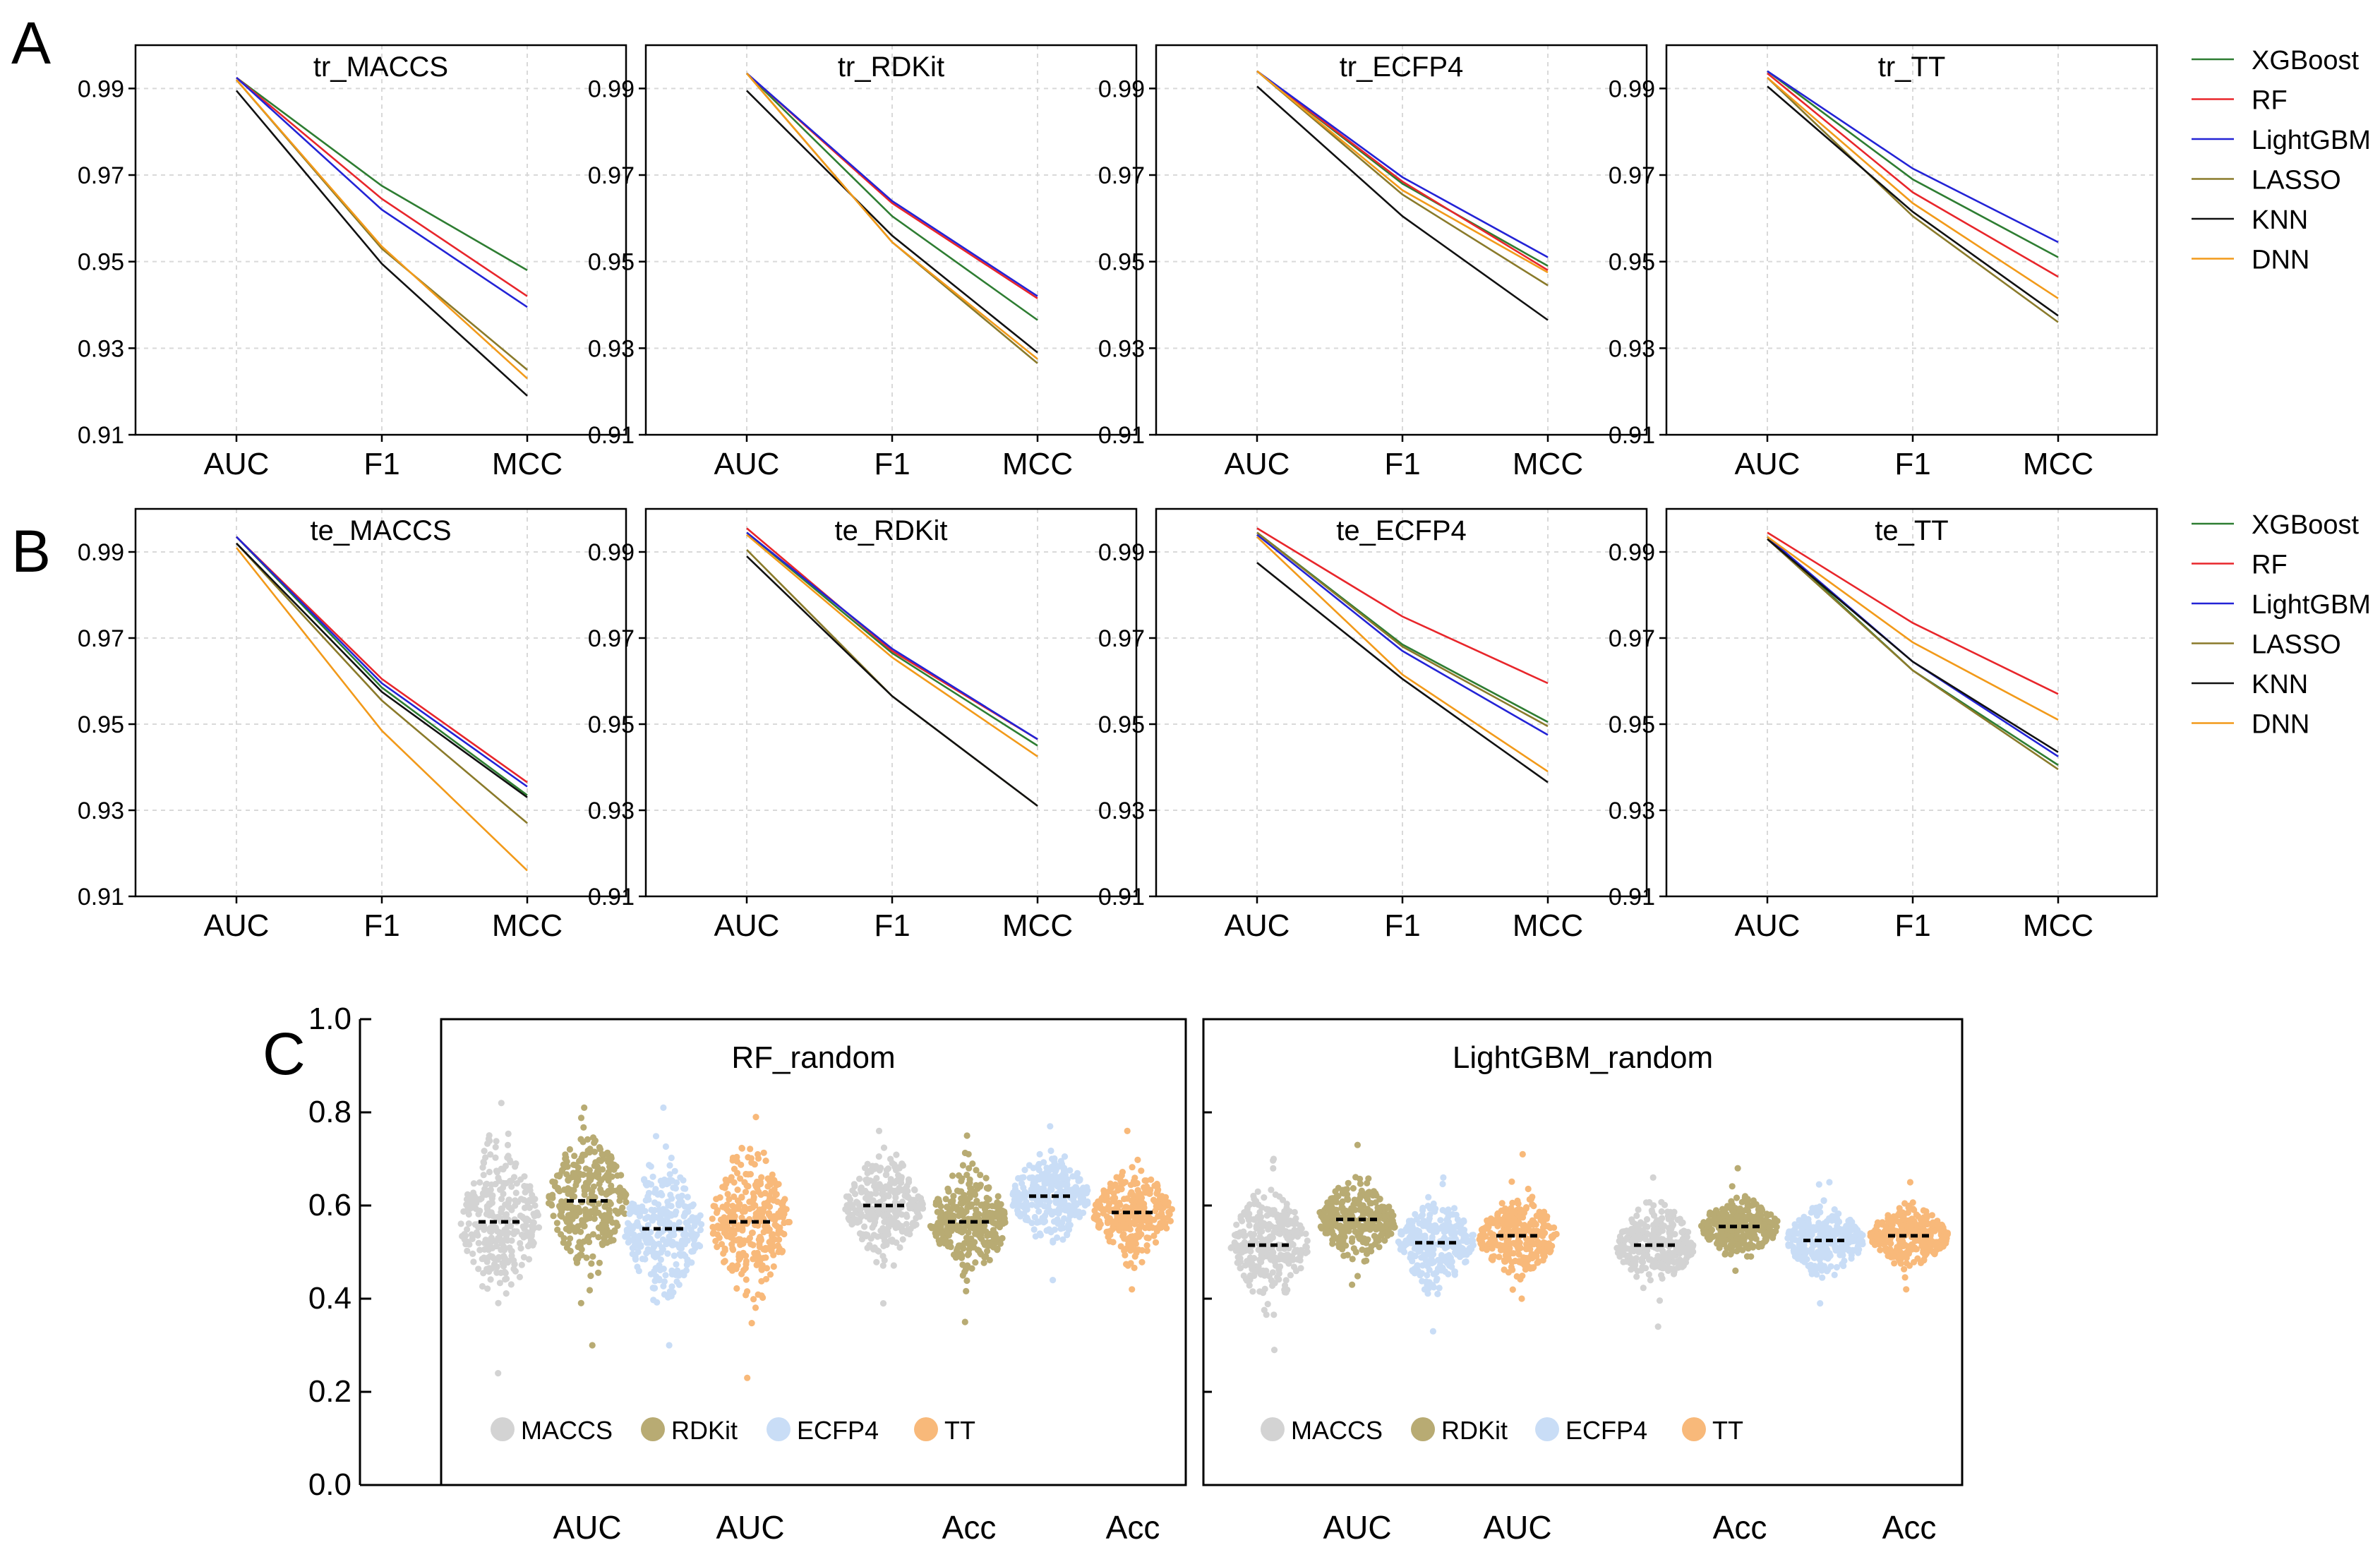  Describe the element at coordinates (329, 1392) in the screenshot. I see `y-tick-label: 0.2` at that location.